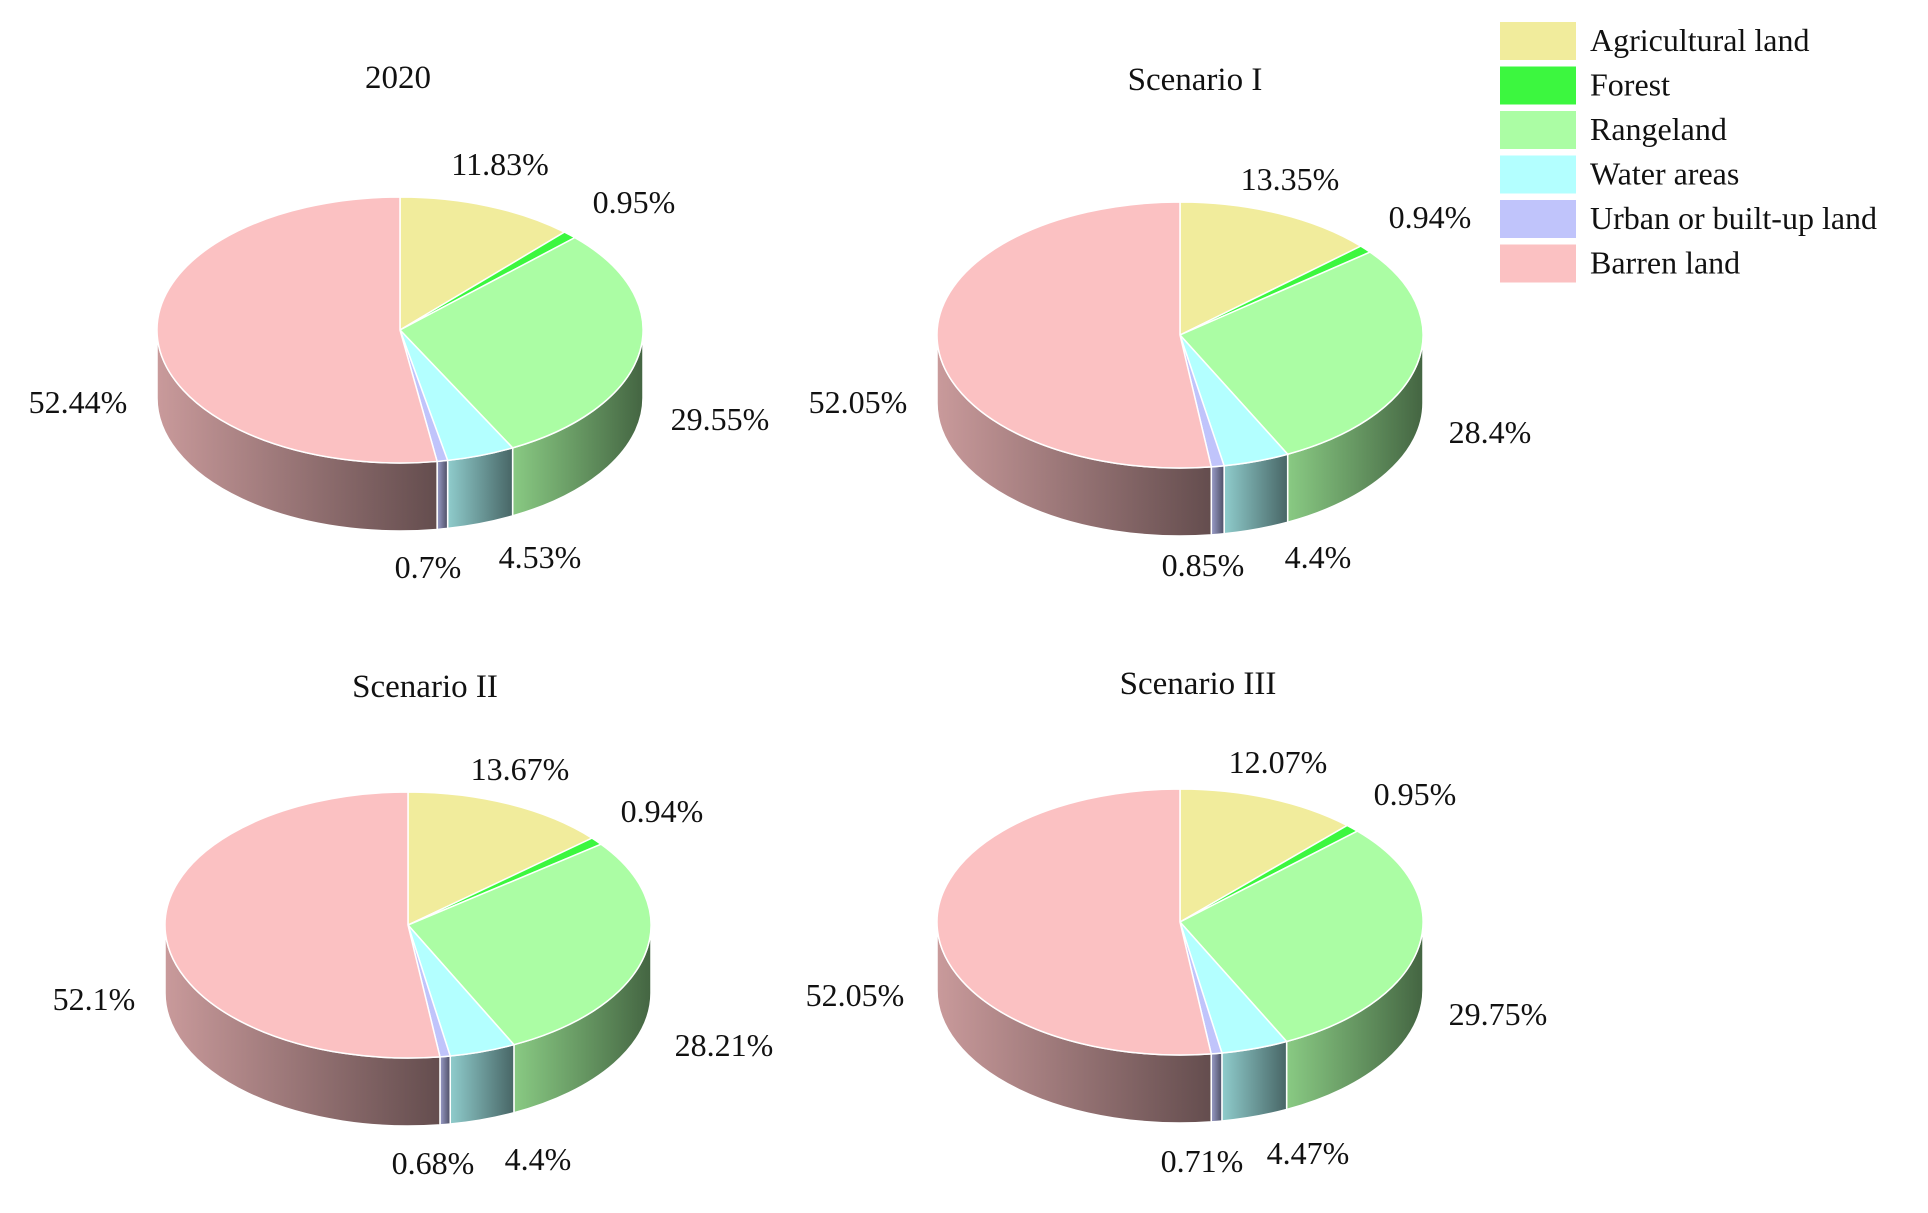 This screenshot has height=1213, width=1928. I want to click on pie-2020-sides, so click(400, 430).